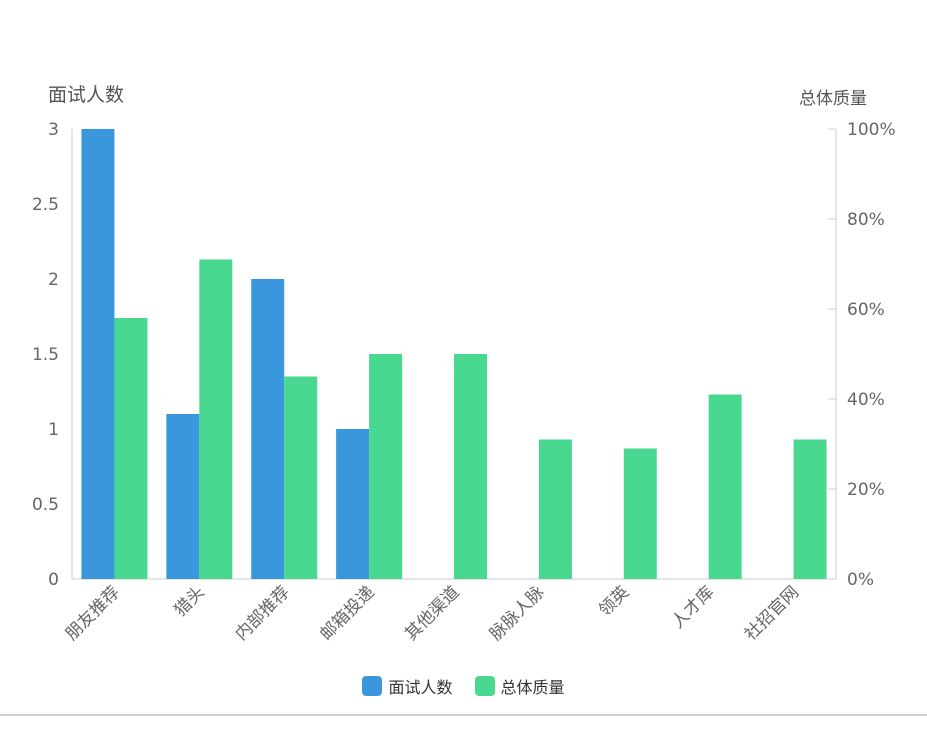  I want to click on right-tick-label: 100%, so click(871, 130).